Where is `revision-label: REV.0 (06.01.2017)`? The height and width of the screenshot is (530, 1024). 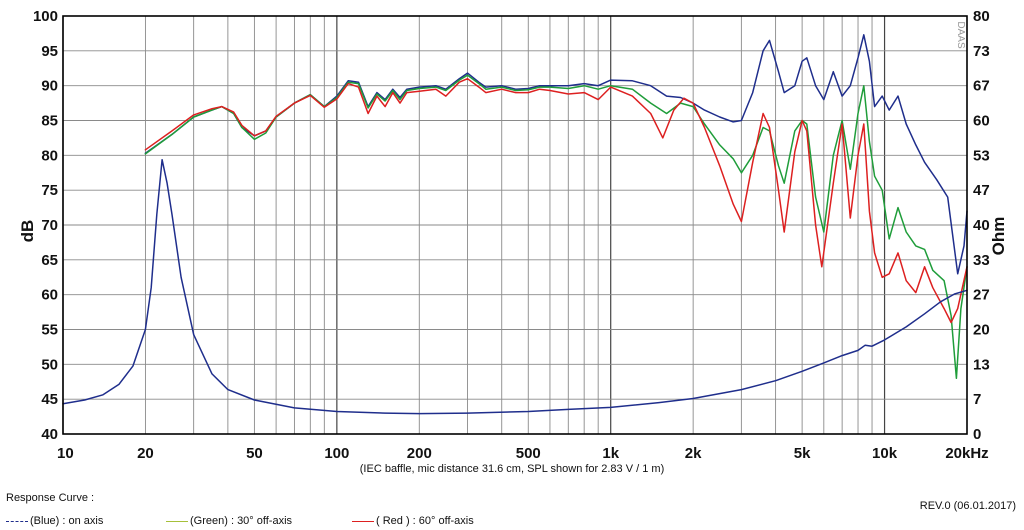 revision-label: REV.0 (06.01.2017) is located at coordinates (967, 506).